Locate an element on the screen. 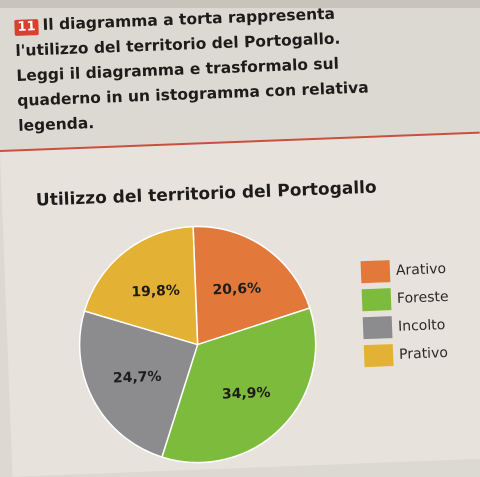 Image resolution: width=480 pixels, height=477 pixels. pie-value-label-foreste: 34,9% is located at coordinates (246, 394).